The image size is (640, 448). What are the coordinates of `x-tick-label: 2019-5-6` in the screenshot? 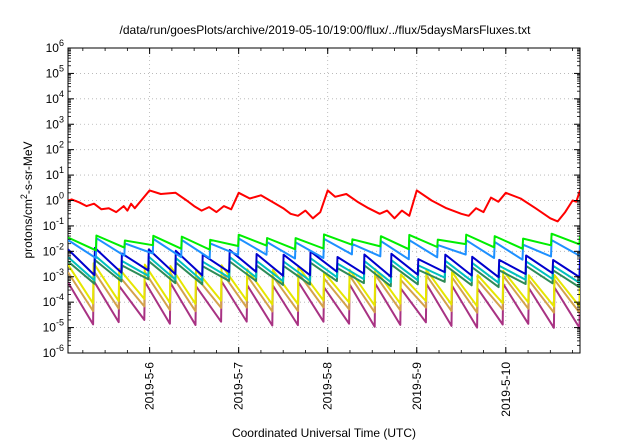 It's located at (150, 386).